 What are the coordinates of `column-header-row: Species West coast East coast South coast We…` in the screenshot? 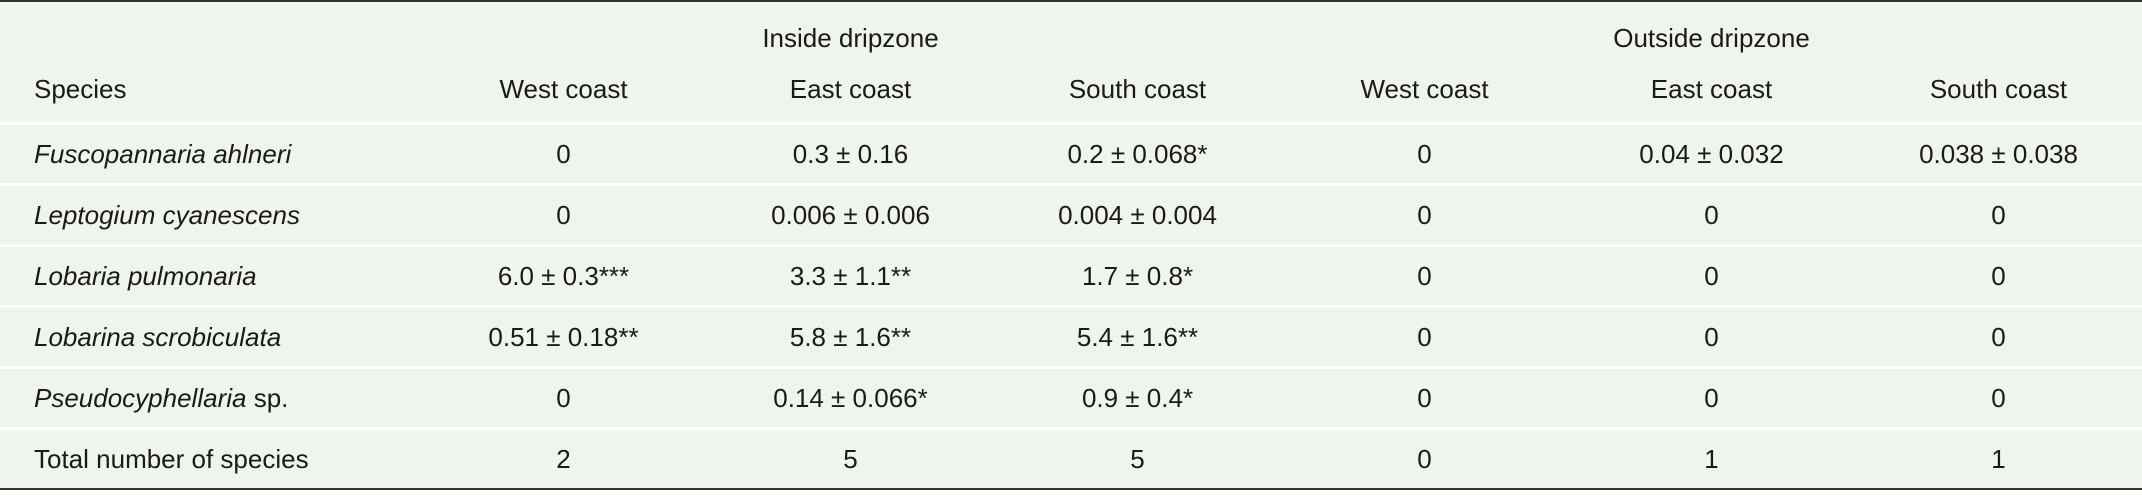 It's located at (1071, 90).